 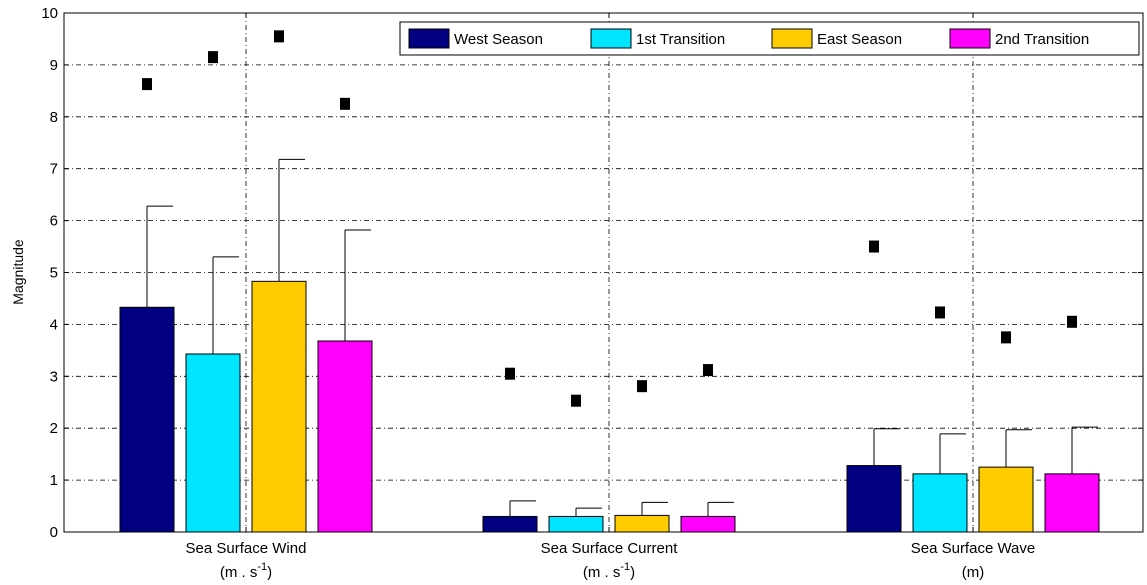 I want to click on y-tick-label: 0, so click(x=54, y=532).